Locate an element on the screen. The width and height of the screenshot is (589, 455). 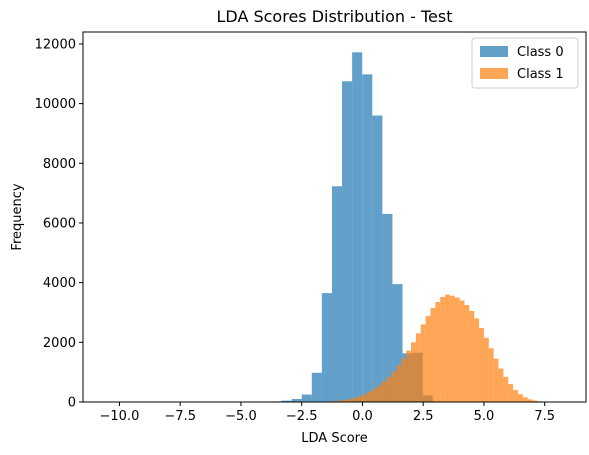
x-axis-label: LDA Score is located at coordinates (334, 438).